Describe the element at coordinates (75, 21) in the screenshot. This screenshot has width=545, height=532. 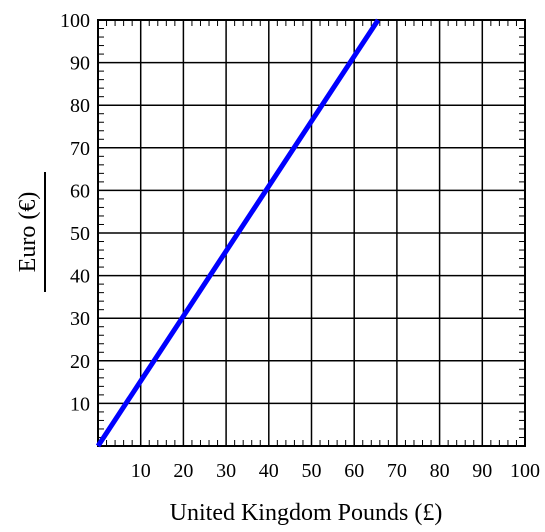
I see `y-tick-label: 100` at that location.